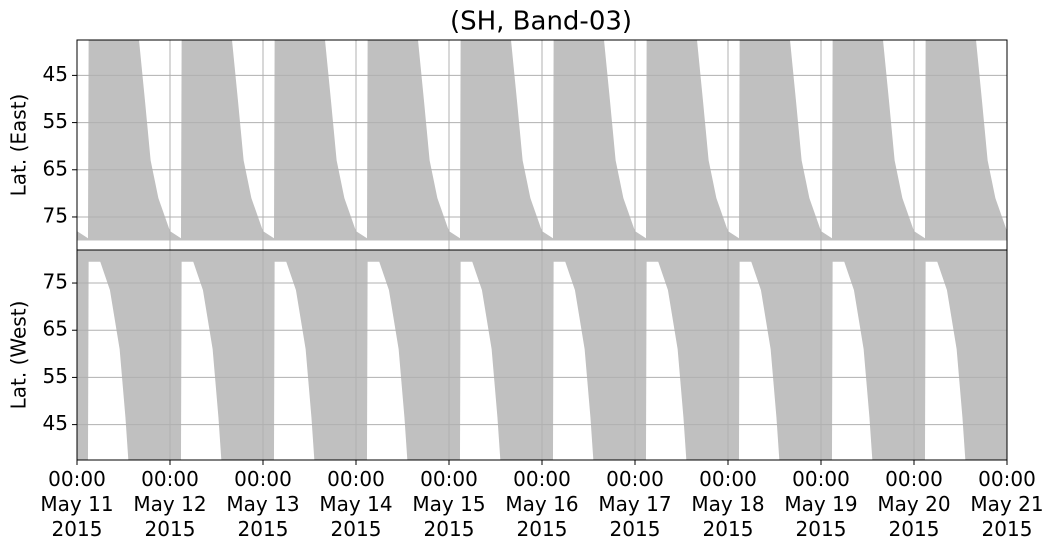  What do you see at coordinates (19, 355) in the screenshot?
I see `y-axis-label: Lat. (West)` at bounding box center [19, 355].